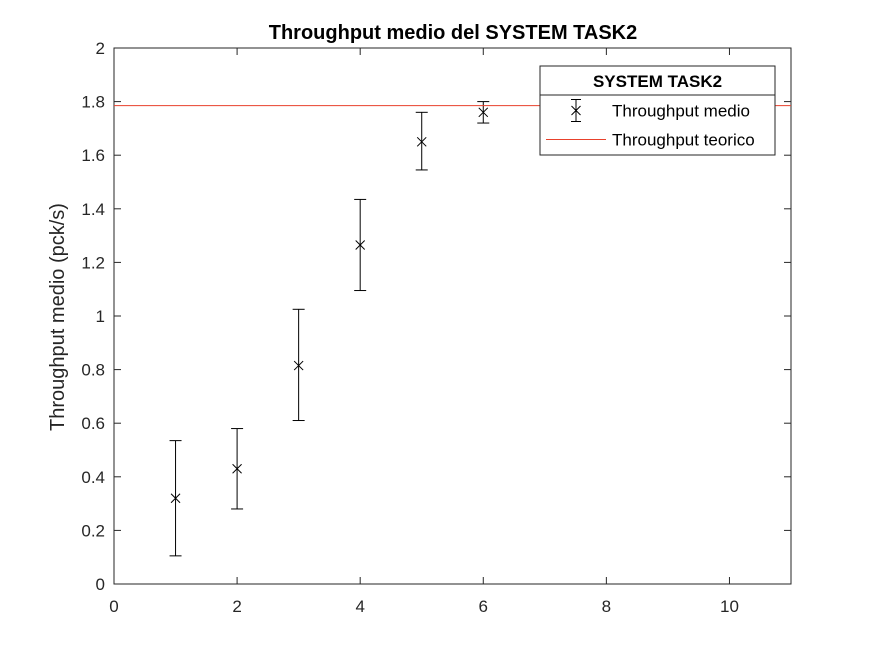 Image resolution: width=875 pixels, height=656 pixels. I want to click on y-tick-label: 1.6, so click(93, 155).